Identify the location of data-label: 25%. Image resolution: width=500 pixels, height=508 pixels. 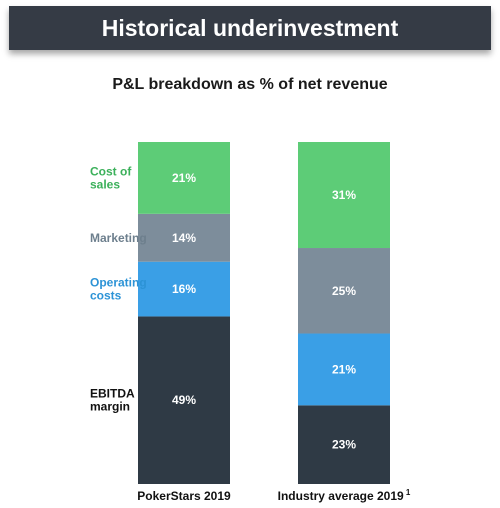
(344, 291).